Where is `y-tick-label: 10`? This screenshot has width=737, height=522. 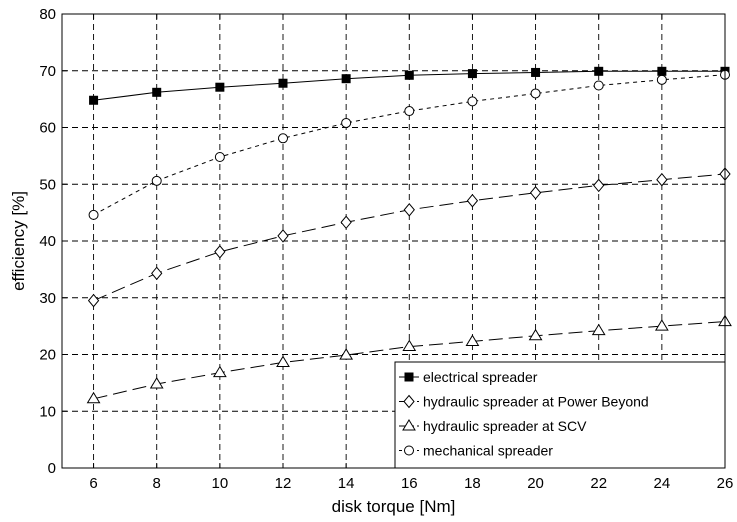 y-tick-label: 10 is located at coordinates (47, 411).